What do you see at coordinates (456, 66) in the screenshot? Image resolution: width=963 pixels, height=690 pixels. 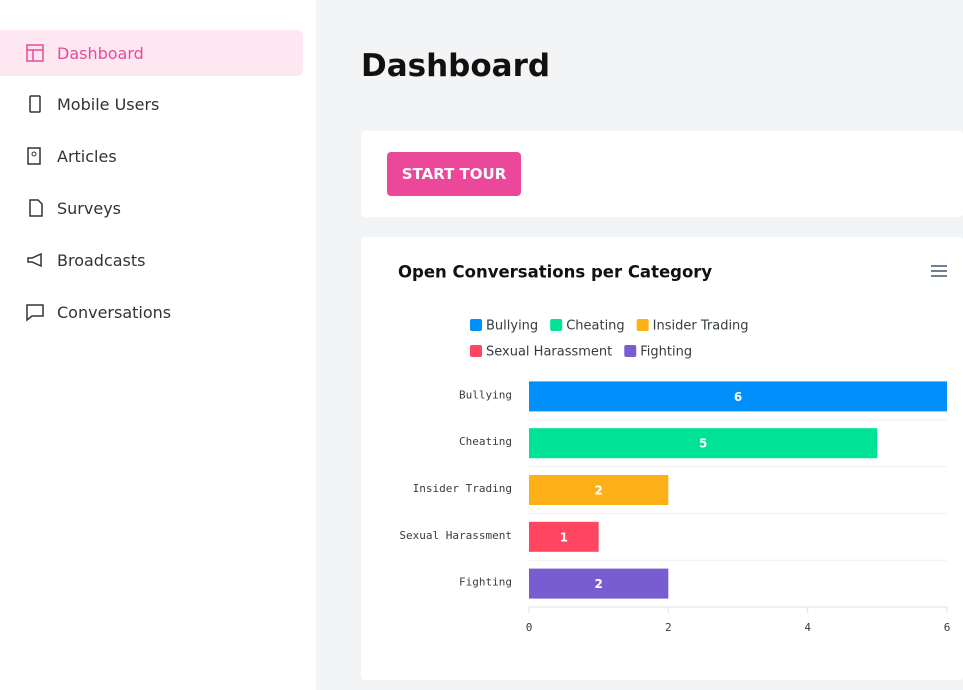 I see `page-title: Dashboard` at bounding box center [456, 66].